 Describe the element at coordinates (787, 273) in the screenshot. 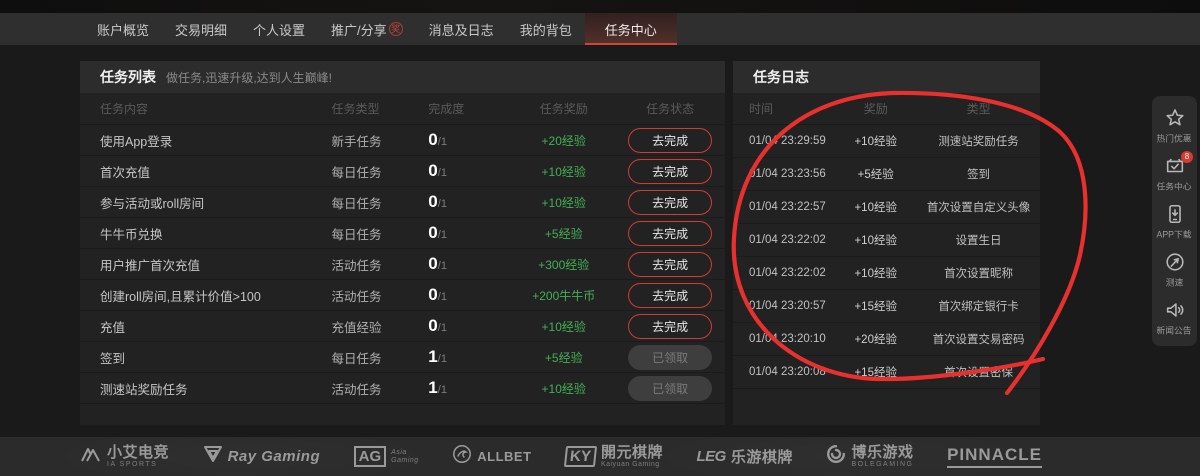

I see `log-time: 01/04 23:22:02` at that location.